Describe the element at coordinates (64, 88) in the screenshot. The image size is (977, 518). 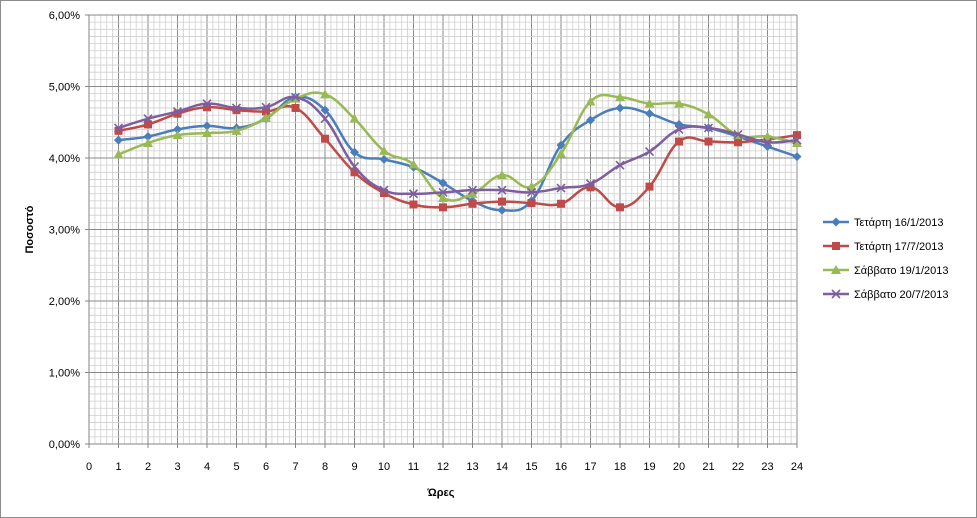
I see `y-tick-label: 5,00%` at that location.